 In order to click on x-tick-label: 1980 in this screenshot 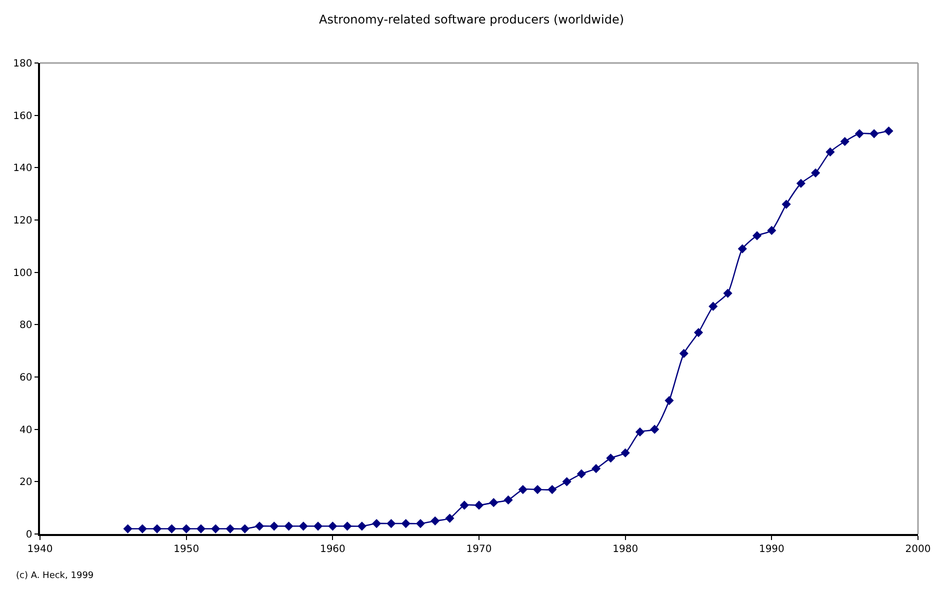, I will do `click(625, 549)`.